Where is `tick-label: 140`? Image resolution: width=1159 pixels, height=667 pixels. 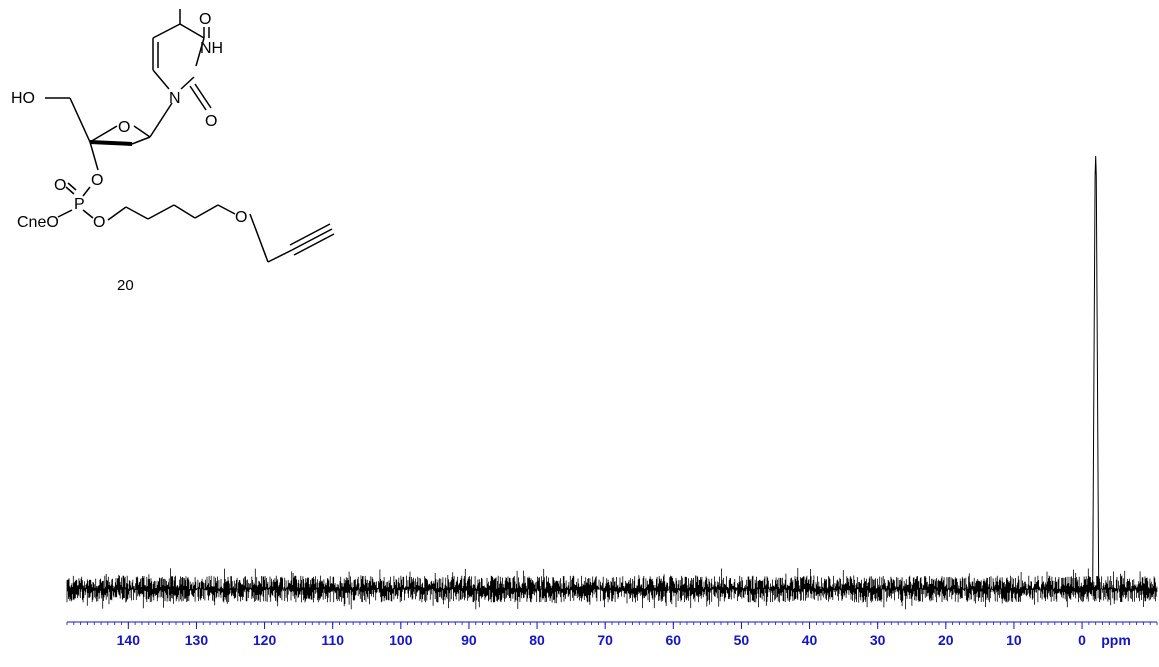 tick-label: 140 is located at coordinates (129, 640).